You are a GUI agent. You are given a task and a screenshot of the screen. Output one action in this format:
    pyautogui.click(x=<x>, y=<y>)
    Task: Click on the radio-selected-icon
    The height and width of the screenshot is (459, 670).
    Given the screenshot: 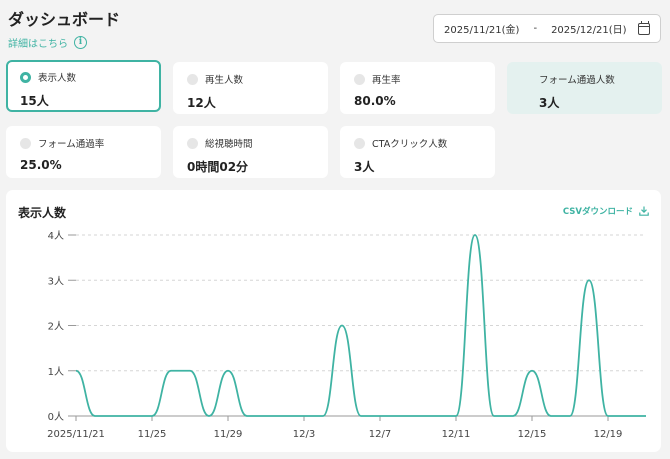 What is the action you would take?
    pyautogui.click(x=25, y=77)
    